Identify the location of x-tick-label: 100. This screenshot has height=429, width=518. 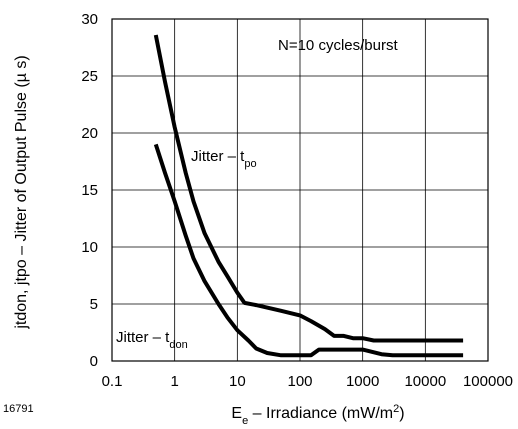
(299, 381).